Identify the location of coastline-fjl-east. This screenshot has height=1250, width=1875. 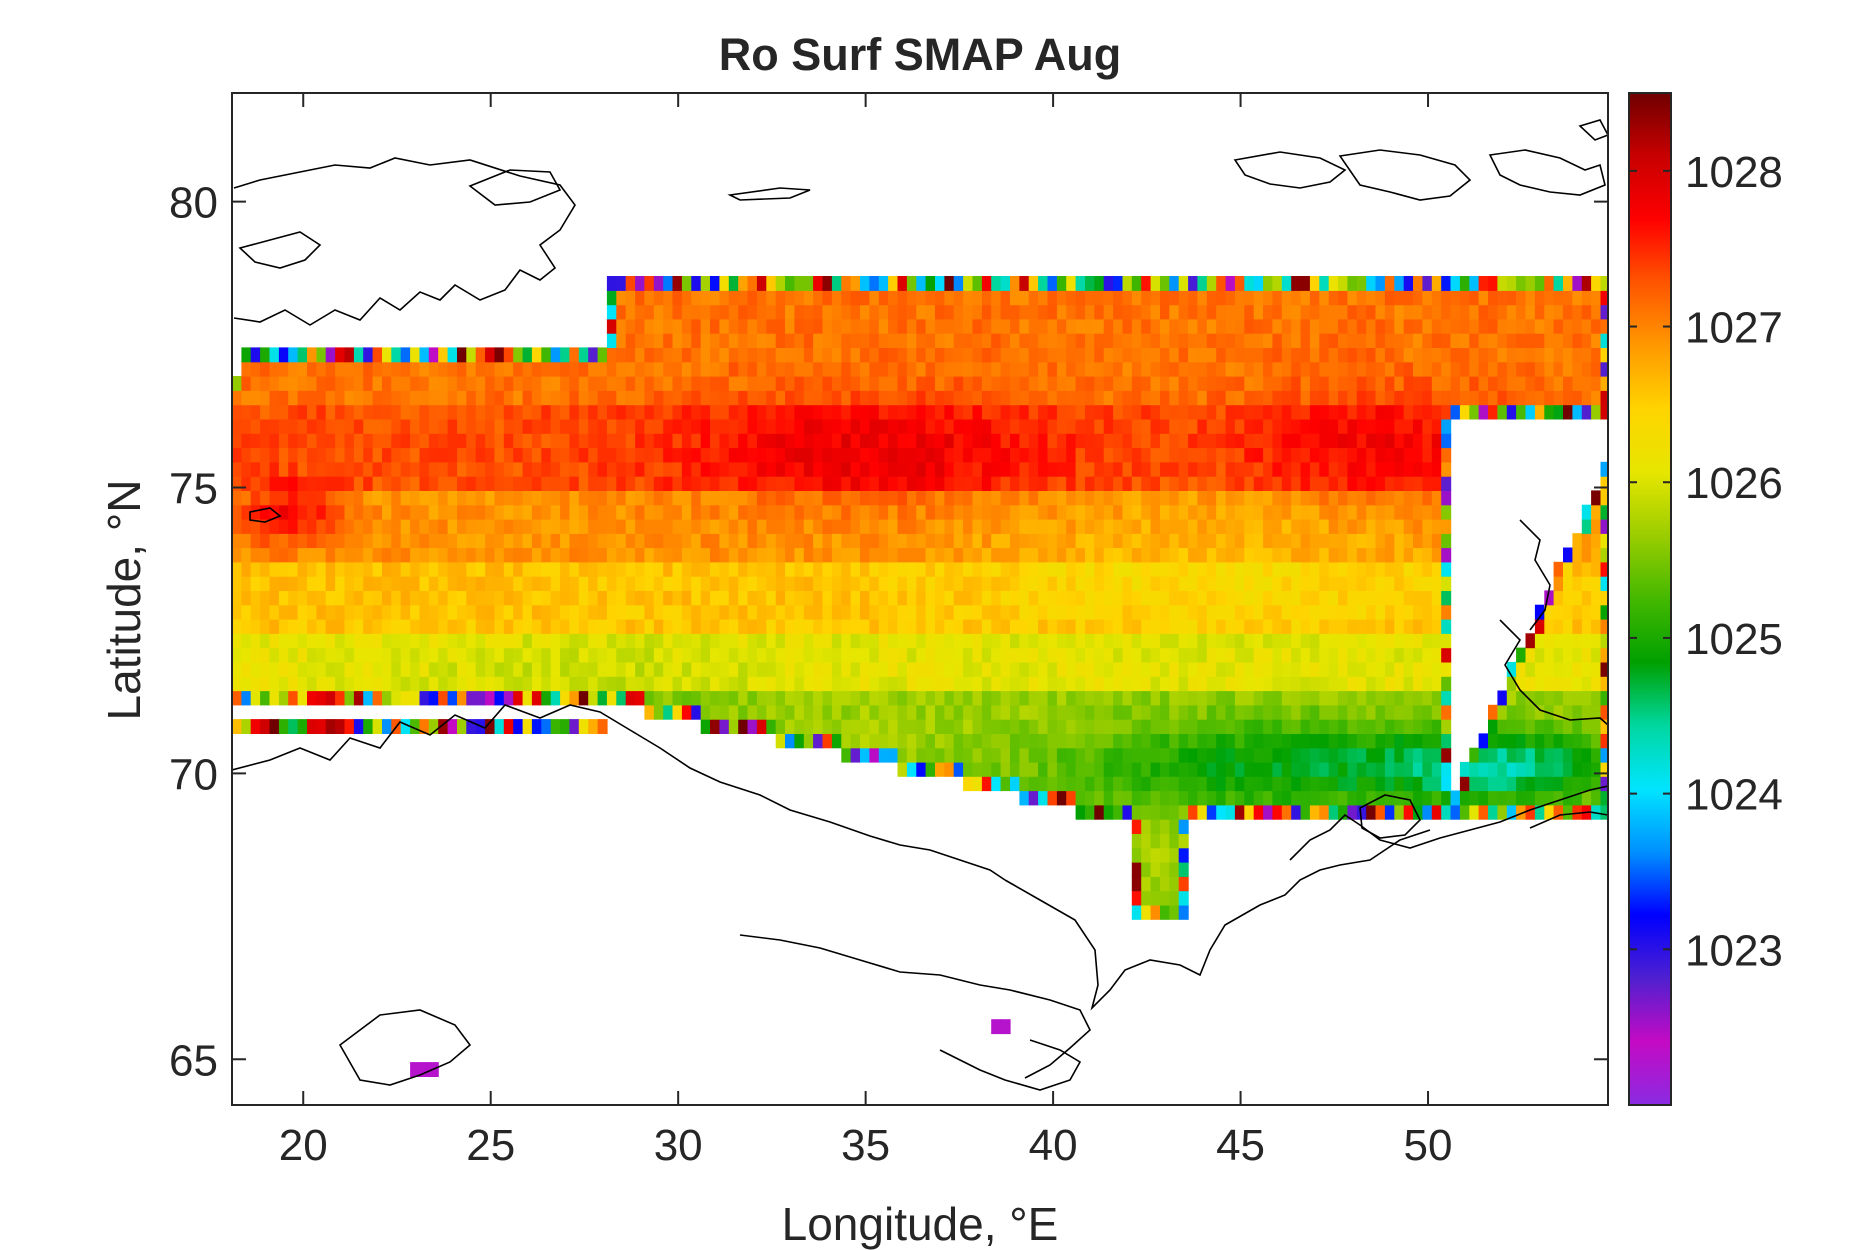
(1547, 172).